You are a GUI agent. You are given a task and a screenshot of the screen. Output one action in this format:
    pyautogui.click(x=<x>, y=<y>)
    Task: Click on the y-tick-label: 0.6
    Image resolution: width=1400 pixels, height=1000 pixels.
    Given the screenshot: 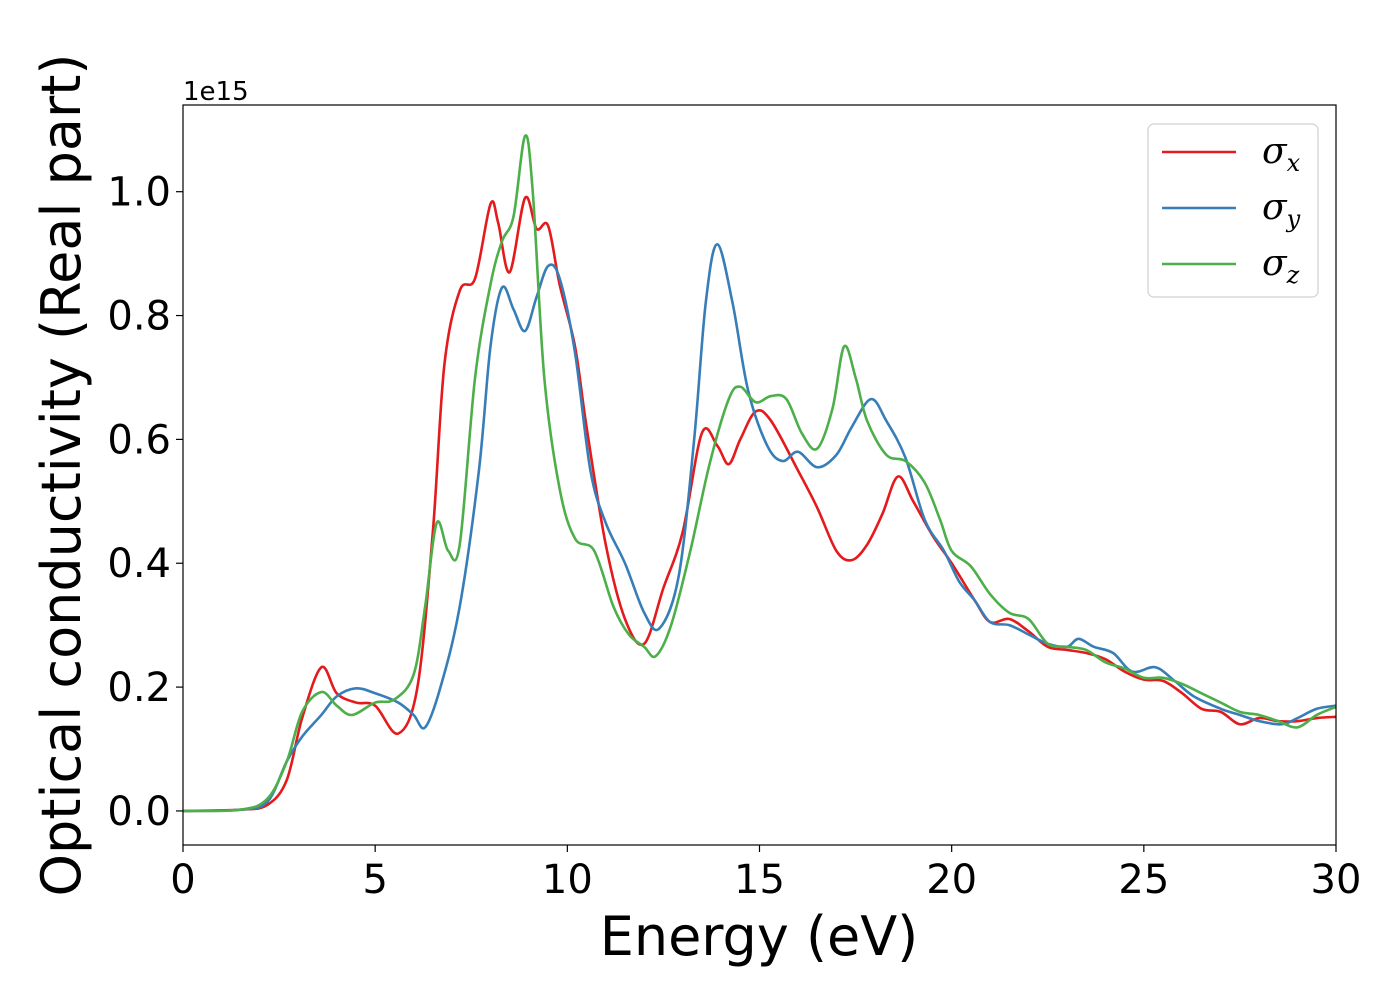 What is the action you would take?
    pyautogui.click(x=139, y=440)
    